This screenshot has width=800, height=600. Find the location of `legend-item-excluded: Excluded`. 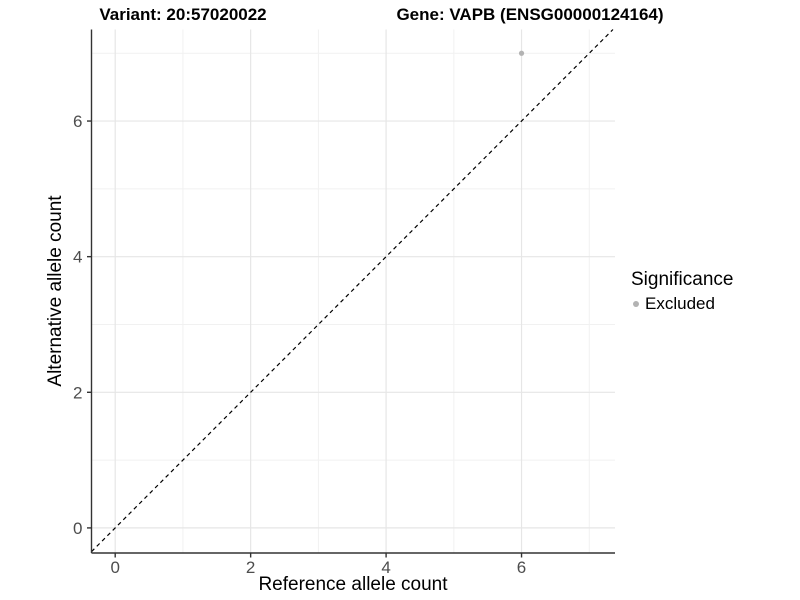

legend-item-excluded: Excluded is located at coordinates (682, 304).